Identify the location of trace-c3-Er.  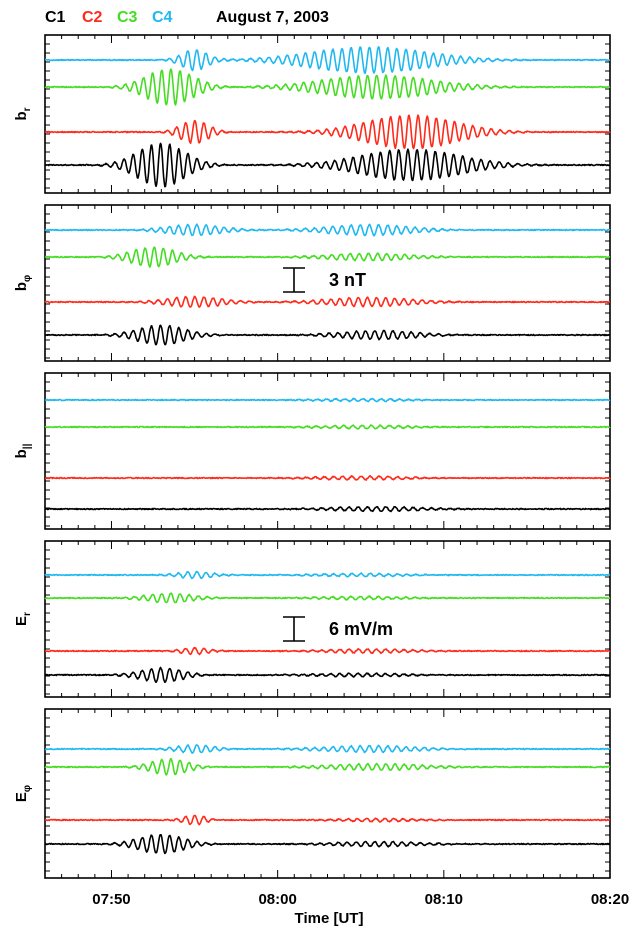
(327, 597).